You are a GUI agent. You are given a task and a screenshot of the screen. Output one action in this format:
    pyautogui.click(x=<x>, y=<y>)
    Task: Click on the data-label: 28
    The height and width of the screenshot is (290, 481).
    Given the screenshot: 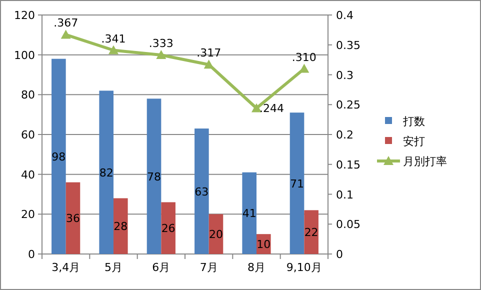 What is the action you would take?
    pyautogui.click(x=121, y=227)
    